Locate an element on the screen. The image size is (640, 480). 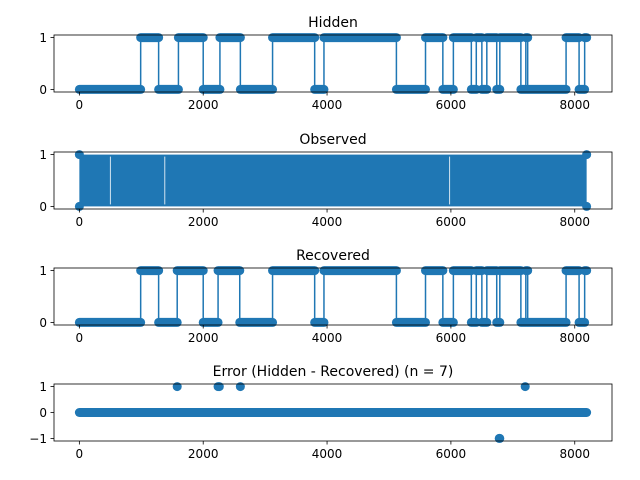
subplot-title: Recovered is located at coordinates (333, 256).